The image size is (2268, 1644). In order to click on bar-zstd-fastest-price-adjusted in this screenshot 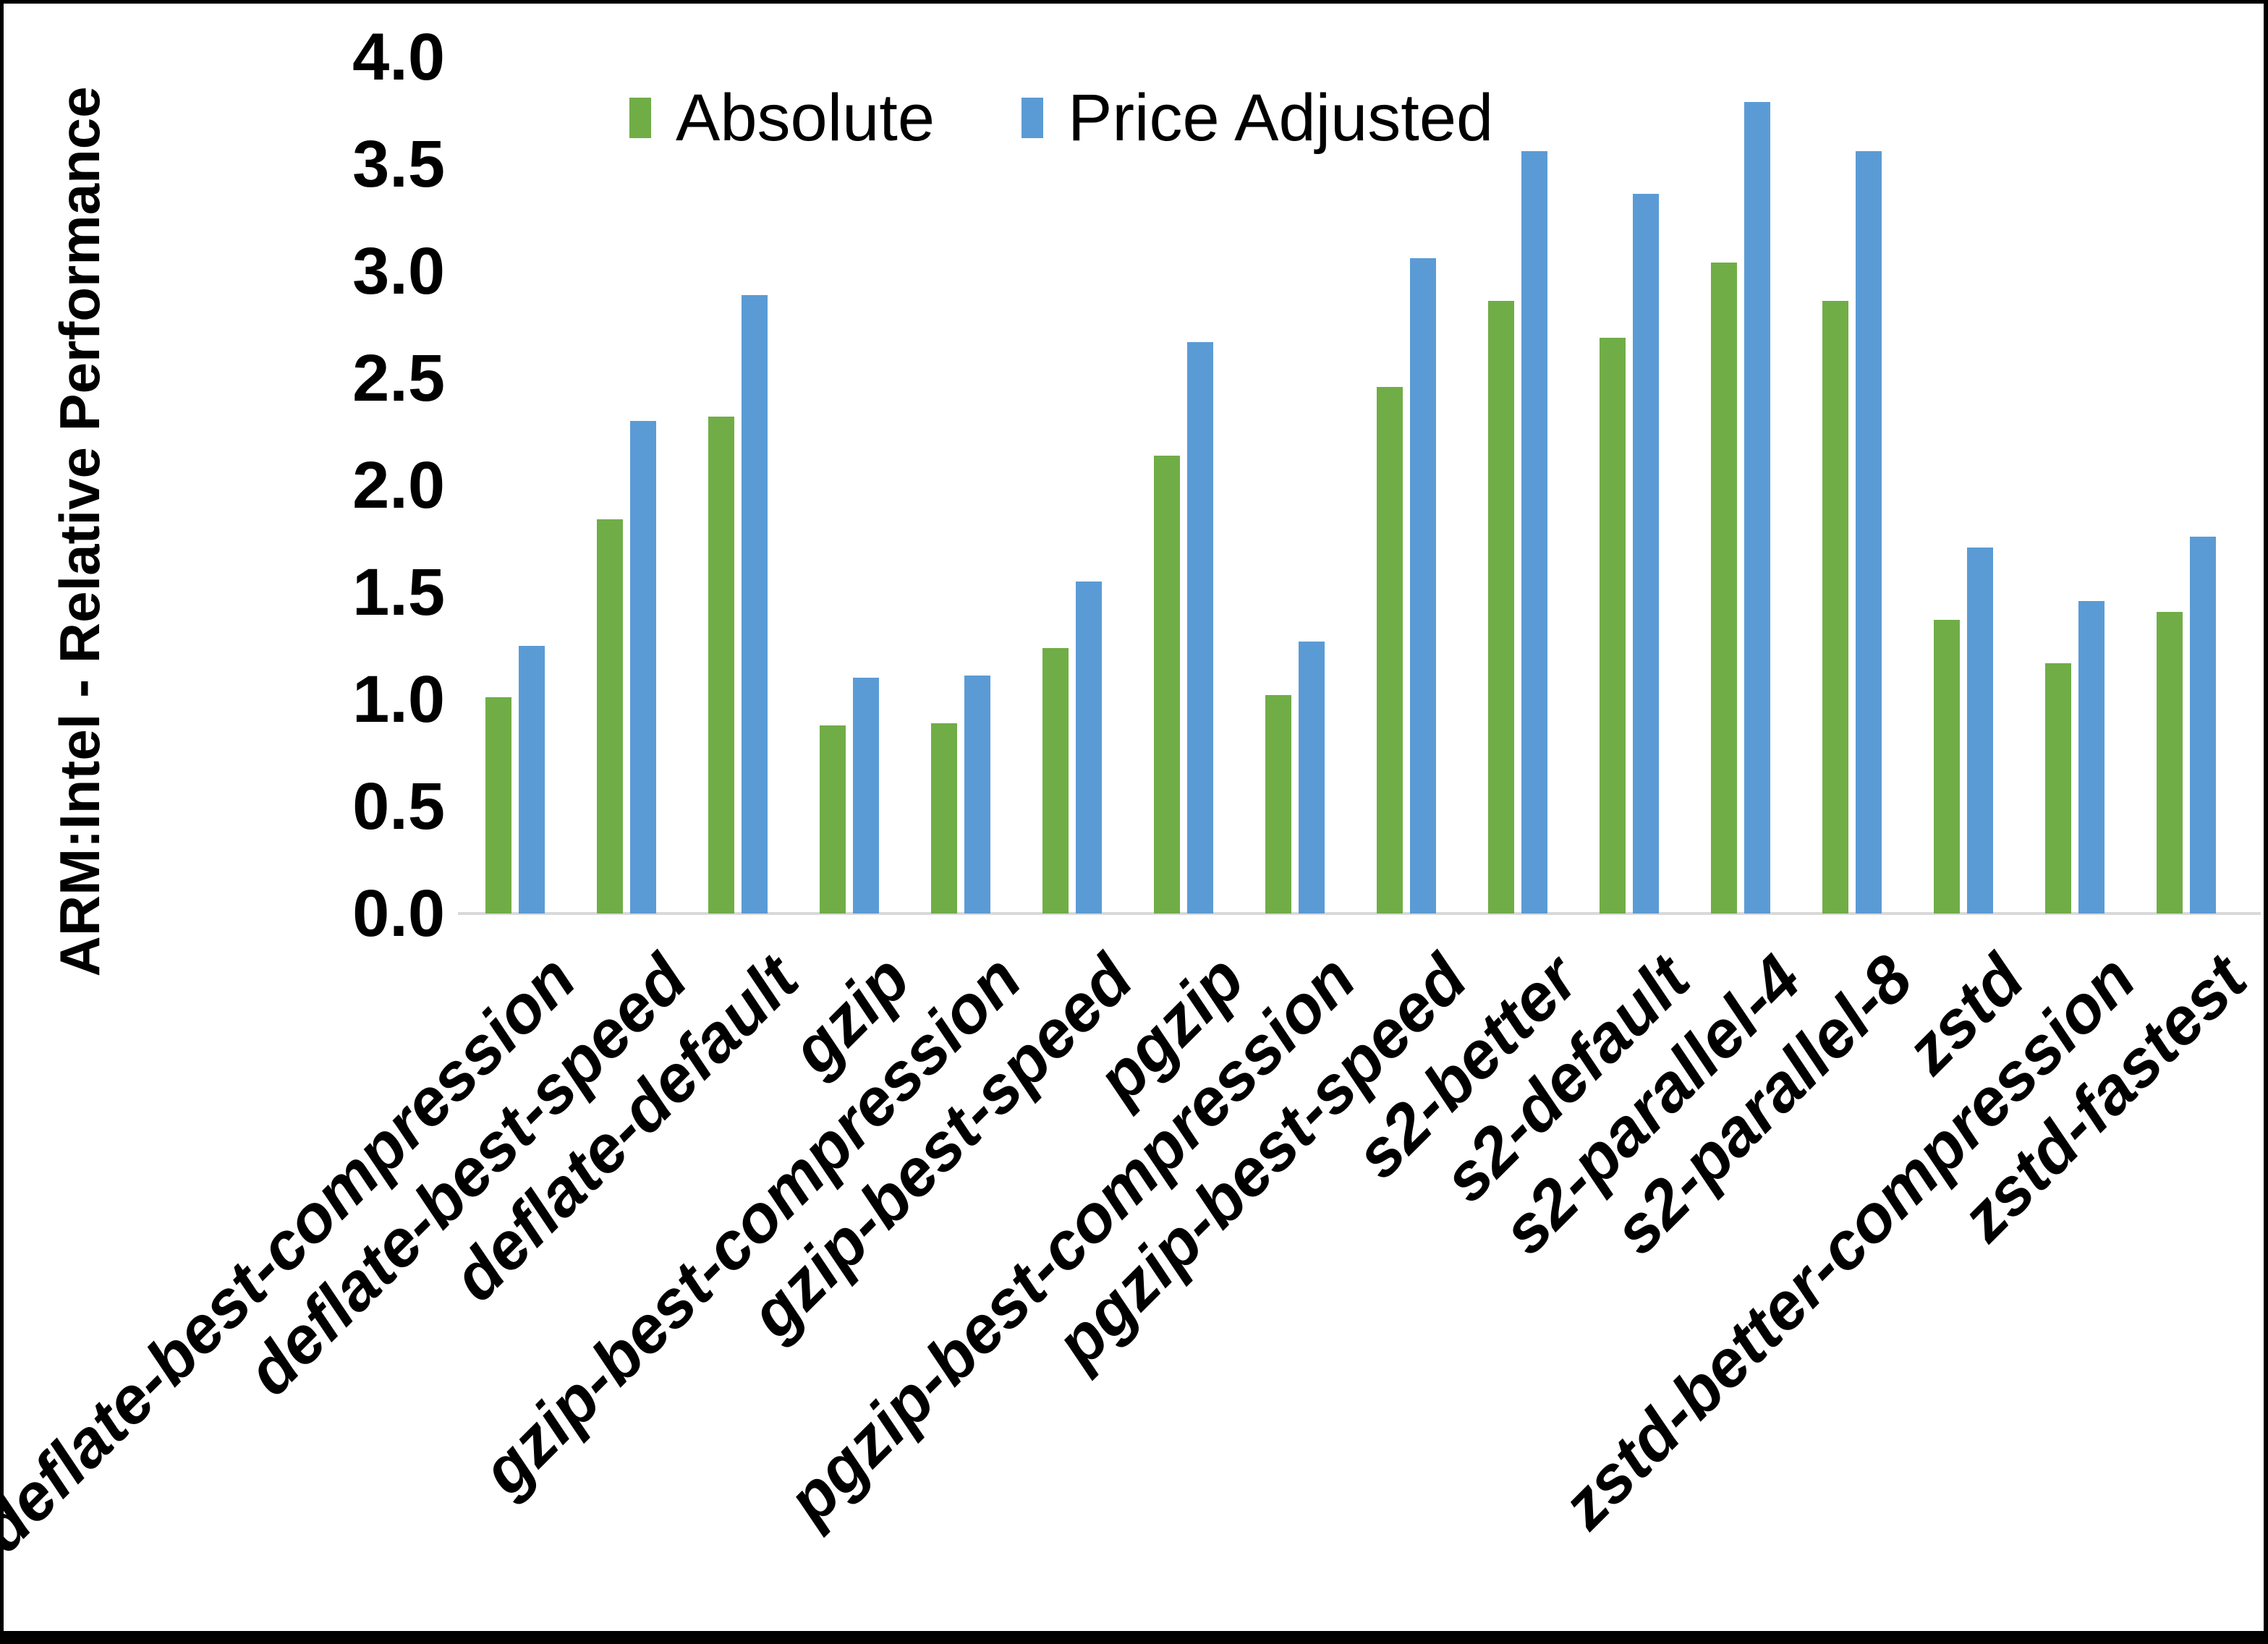, I will do `click(2203, 725)`.